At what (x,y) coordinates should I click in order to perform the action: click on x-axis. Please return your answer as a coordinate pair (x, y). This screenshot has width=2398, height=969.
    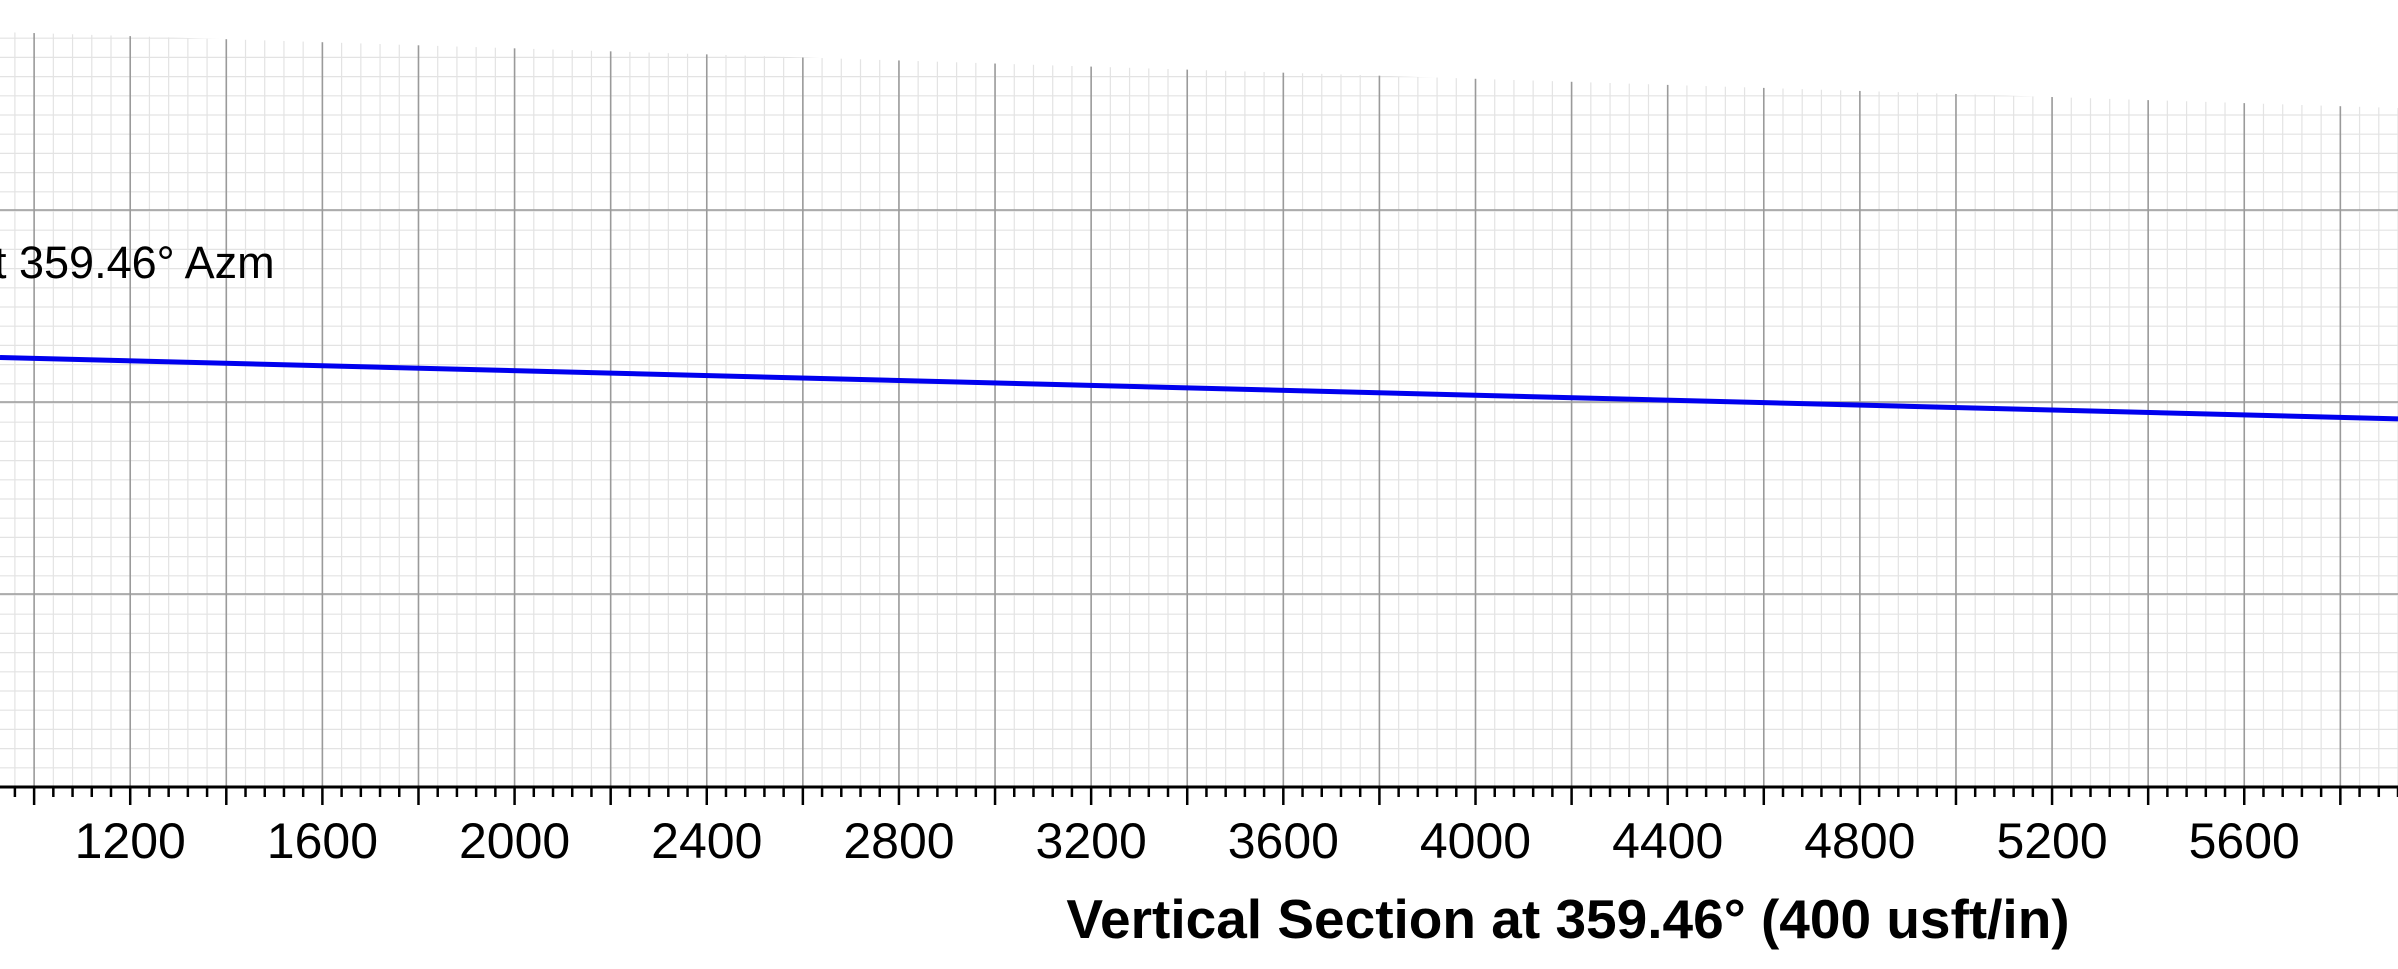
    Looking at the image, I should click on (1199, 795).